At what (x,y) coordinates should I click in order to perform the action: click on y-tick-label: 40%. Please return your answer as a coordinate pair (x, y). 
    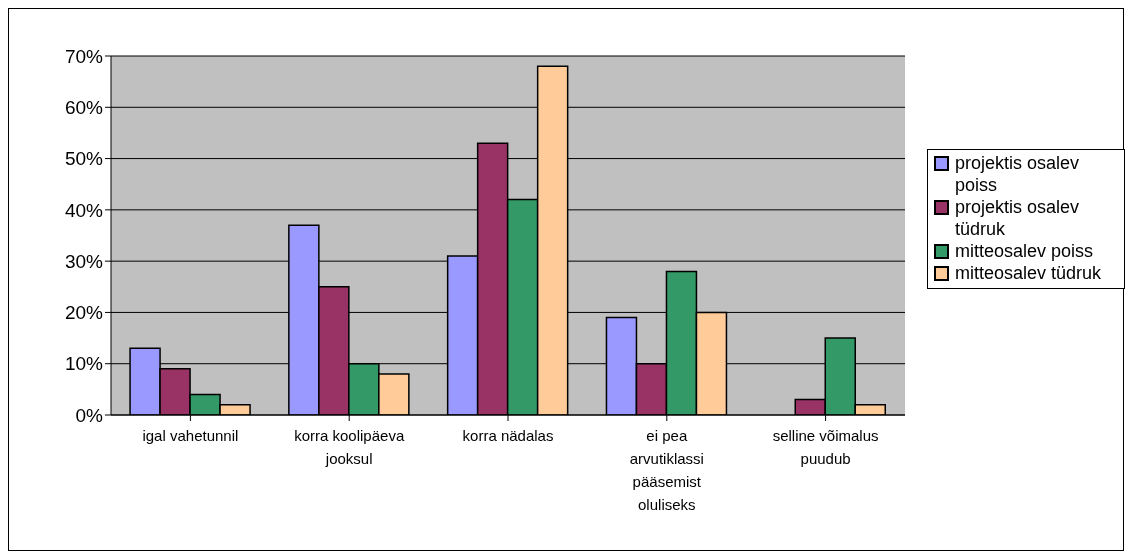
    Looking at the image, I should click on (84, 210).